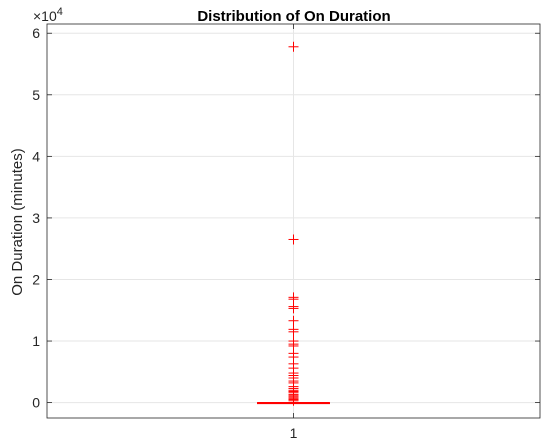  I want to click on y-exponent-base: ×10, so click(45, 16).